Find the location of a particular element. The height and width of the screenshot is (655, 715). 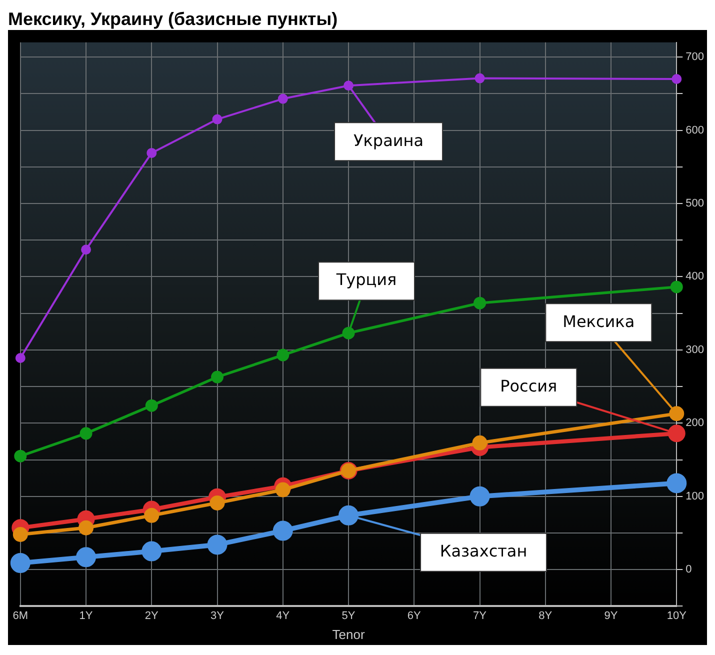

y-tick-label: 600 is located at coordinates (695, 130).